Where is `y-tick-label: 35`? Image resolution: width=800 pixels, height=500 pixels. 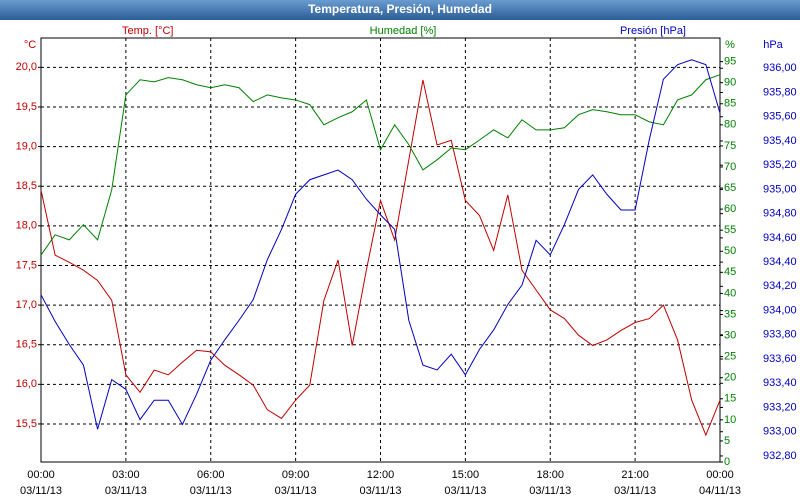 y-tick-label: 35 is located at coordinates (730, 314).